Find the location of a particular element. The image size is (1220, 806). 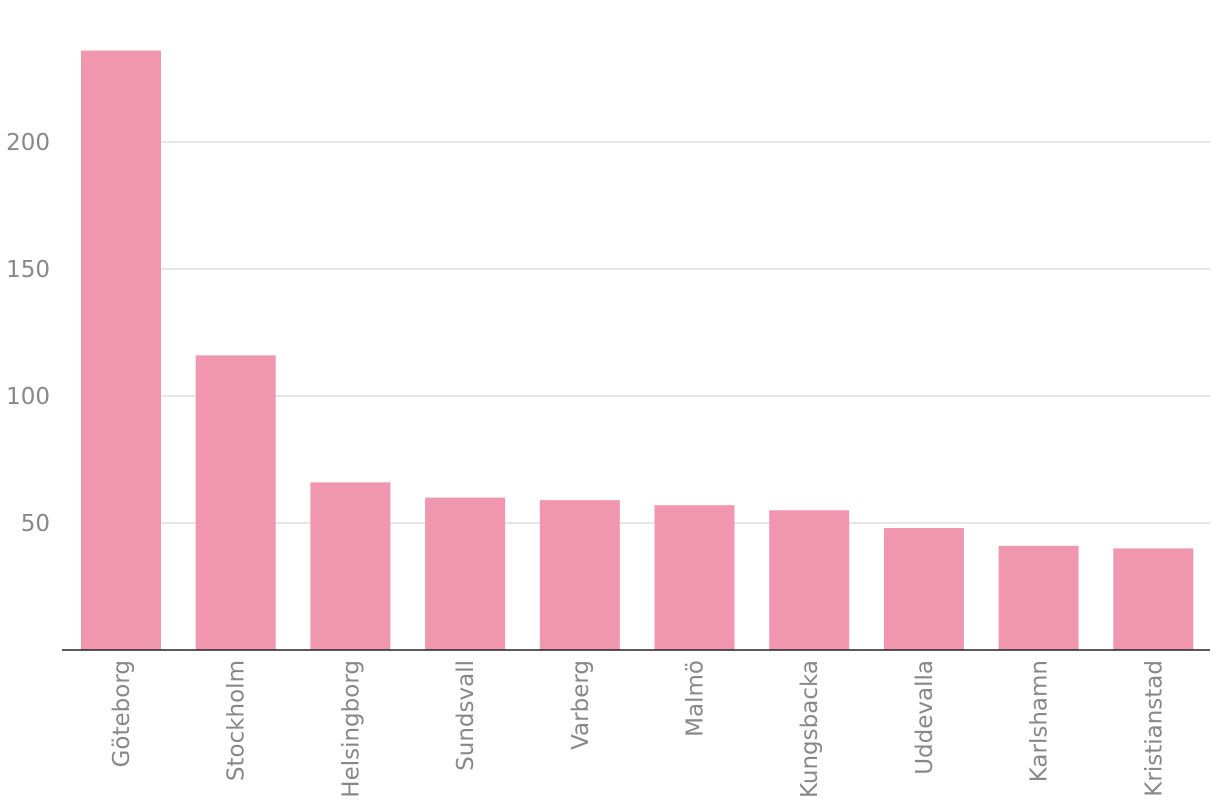

x-tick-label: Helsingborg is located at coordinates (351, 729).